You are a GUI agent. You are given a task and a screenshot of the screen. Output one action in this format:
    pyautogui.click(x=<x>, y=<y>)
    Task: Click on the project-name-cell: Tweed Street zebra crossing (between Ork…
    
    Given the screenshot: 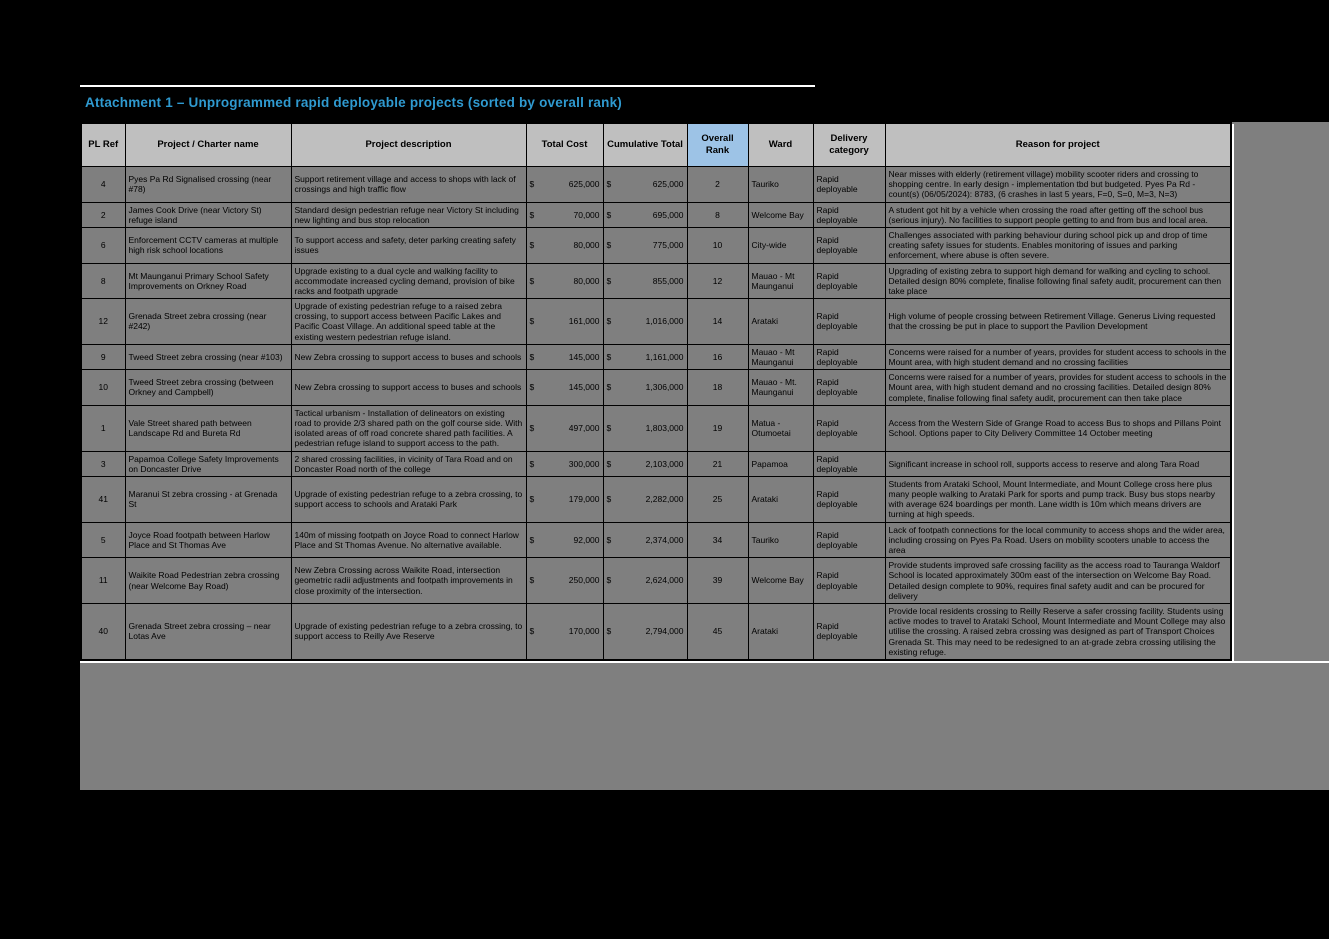 What is the action you would take?
    pyautogui.click(x=208, y=387)
    